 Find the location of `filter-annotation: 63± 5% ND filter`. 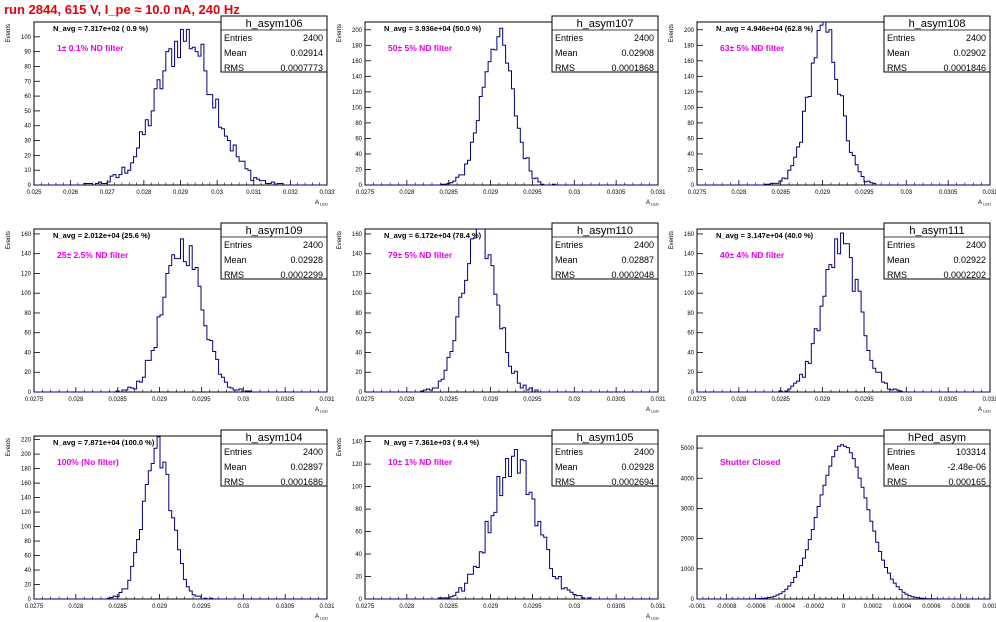

filter-annotation: 63± 5% ND filter is located at coordinates (752, 48).